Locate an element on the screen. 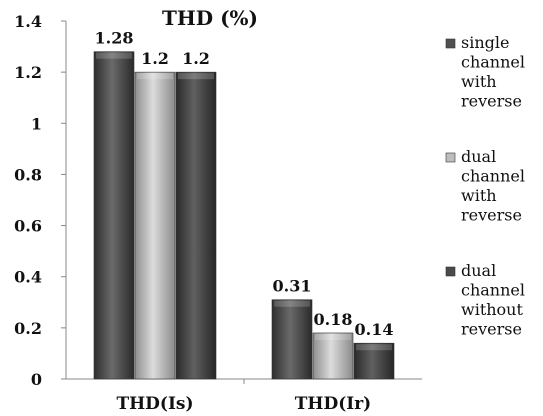  data-label: 0.14 is located at coordinates (374, 329).